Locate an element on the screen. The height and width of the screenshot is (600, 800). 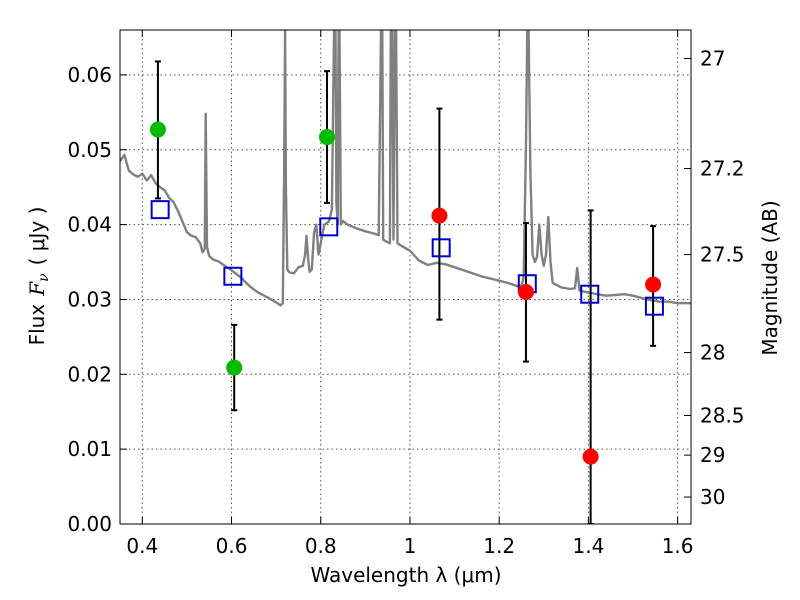
y-tick-label: 0.05 is located at coordinates (89, 150).